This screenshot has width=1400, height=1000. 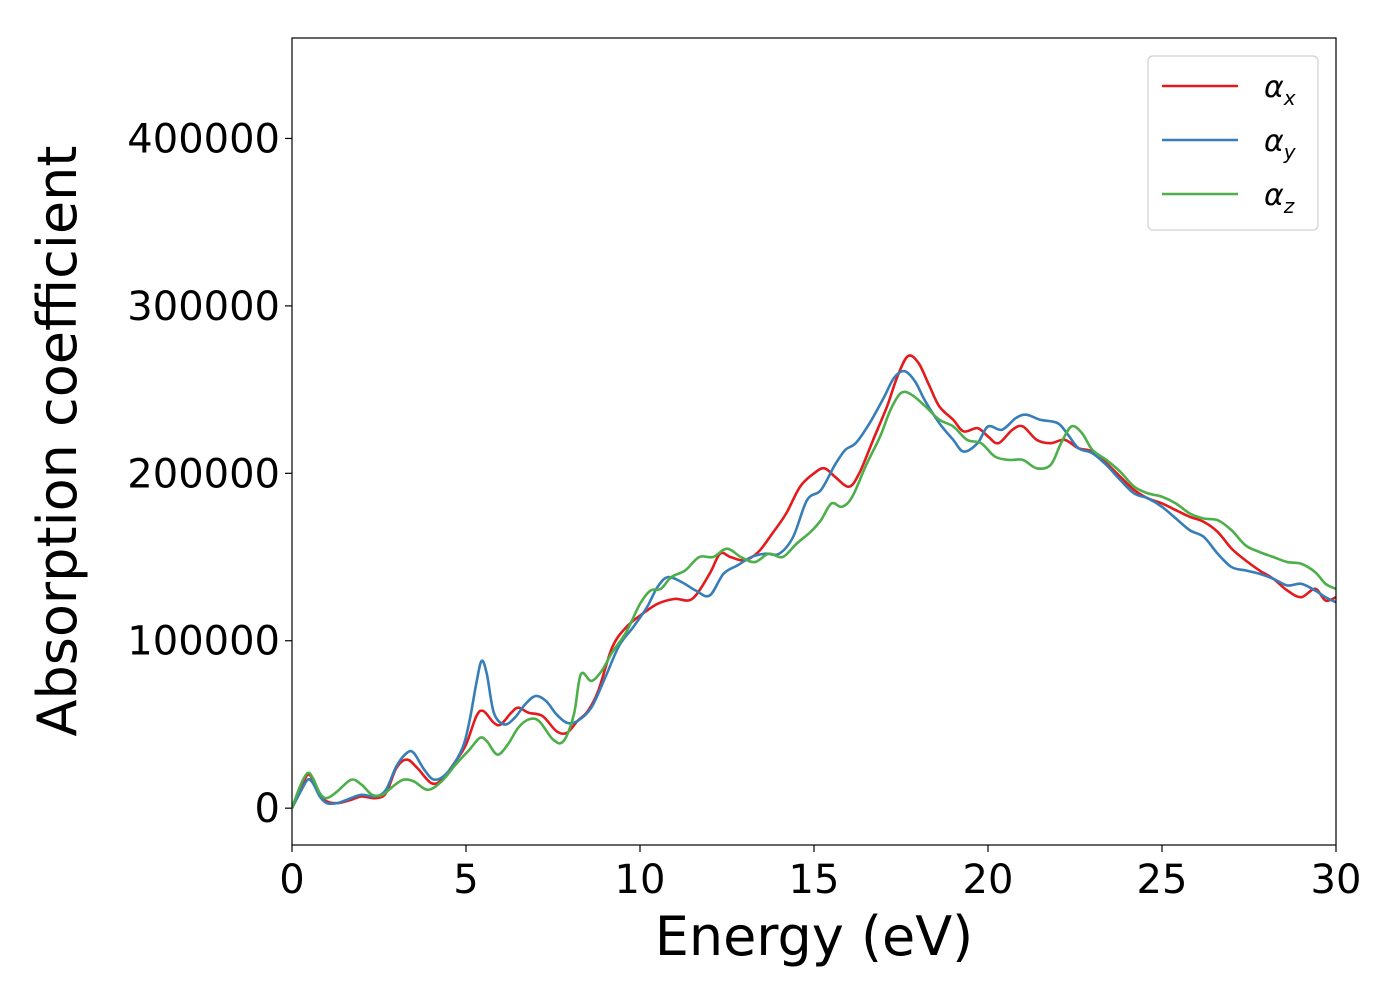 I want to click on y-axis-ticks: 0 100000 200000 300000 400000, so click(x=209, y=474).